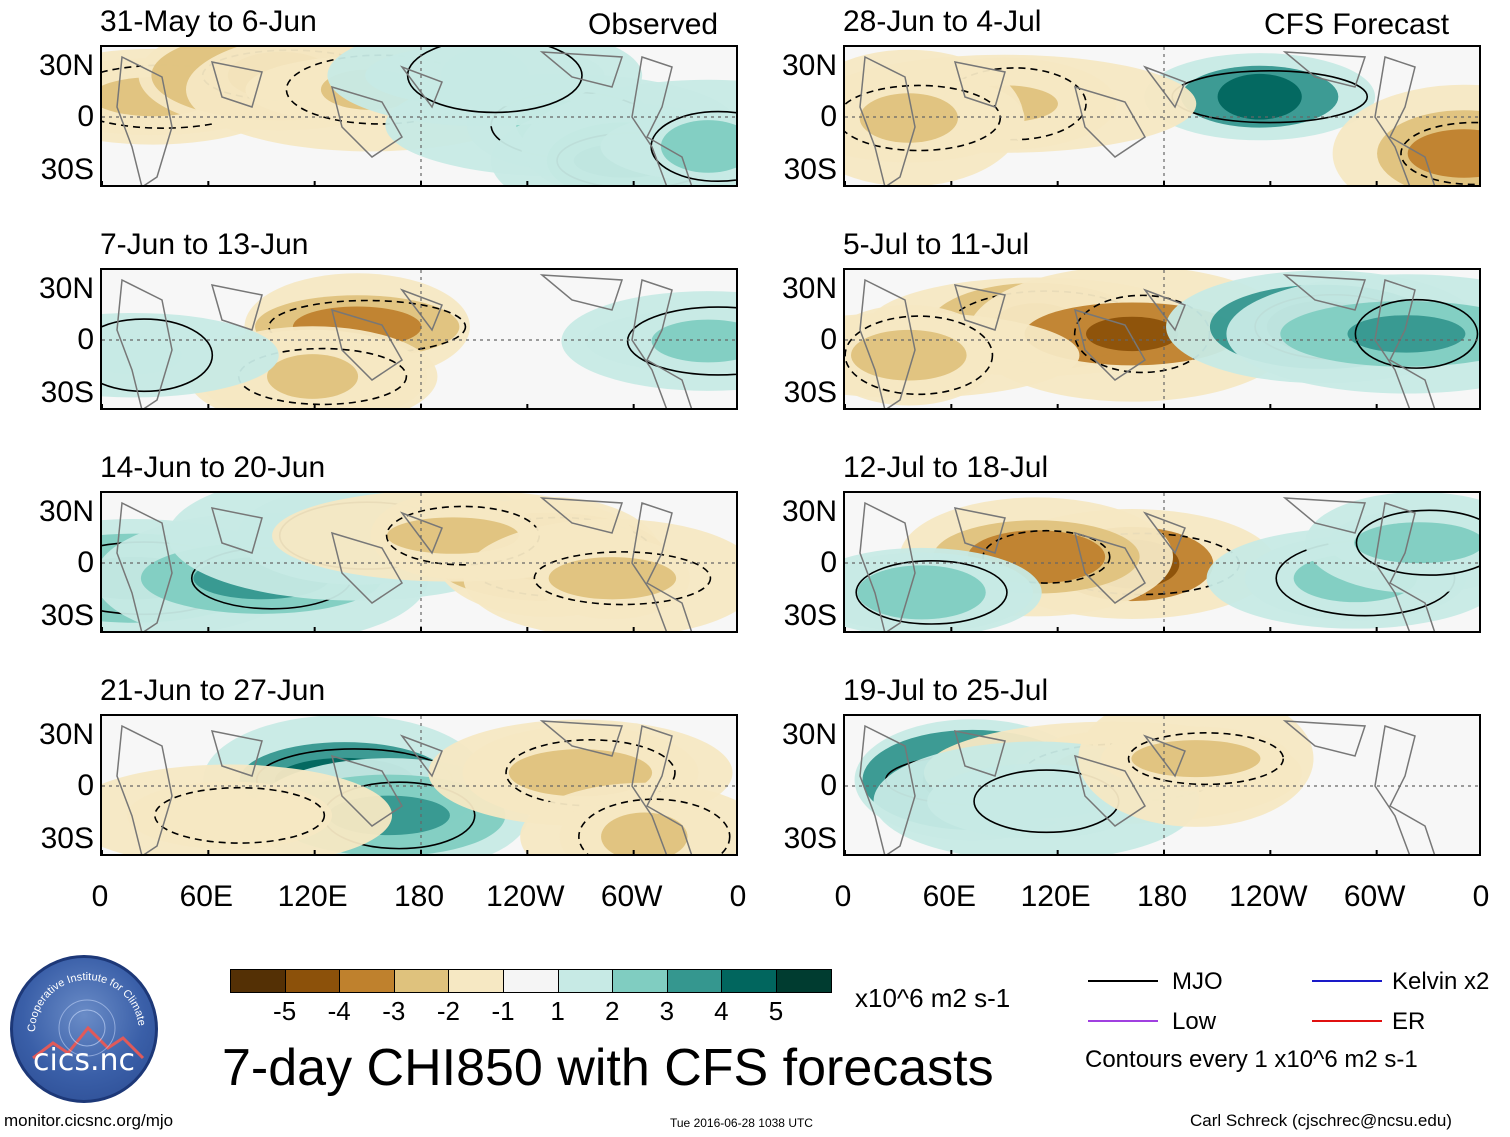 The image size is (1510, 1137). I want to click on legend-low-label: Low, so click(1194, 1021).